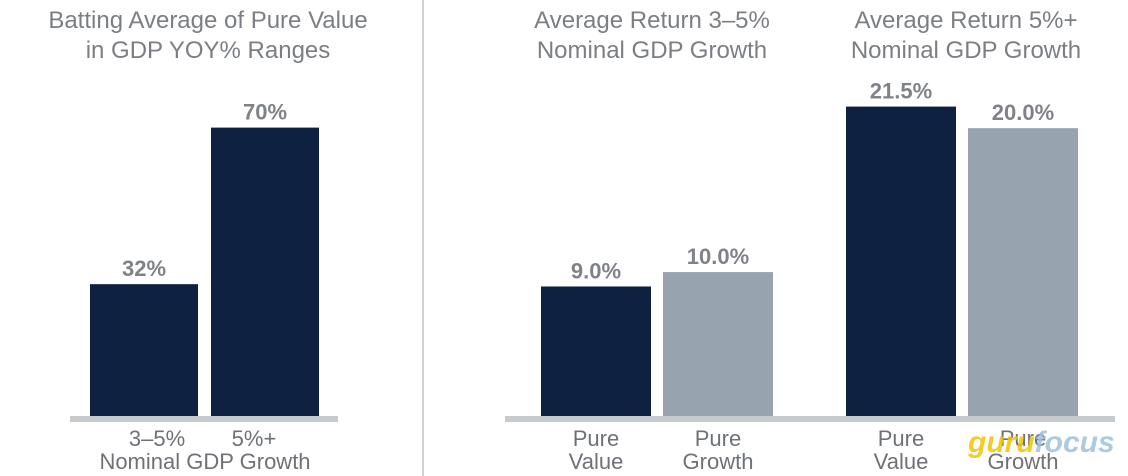 The width and height of the screenshot is (1128, 476). I want to click on category-label-1: 3–5%, so click(157, 438).